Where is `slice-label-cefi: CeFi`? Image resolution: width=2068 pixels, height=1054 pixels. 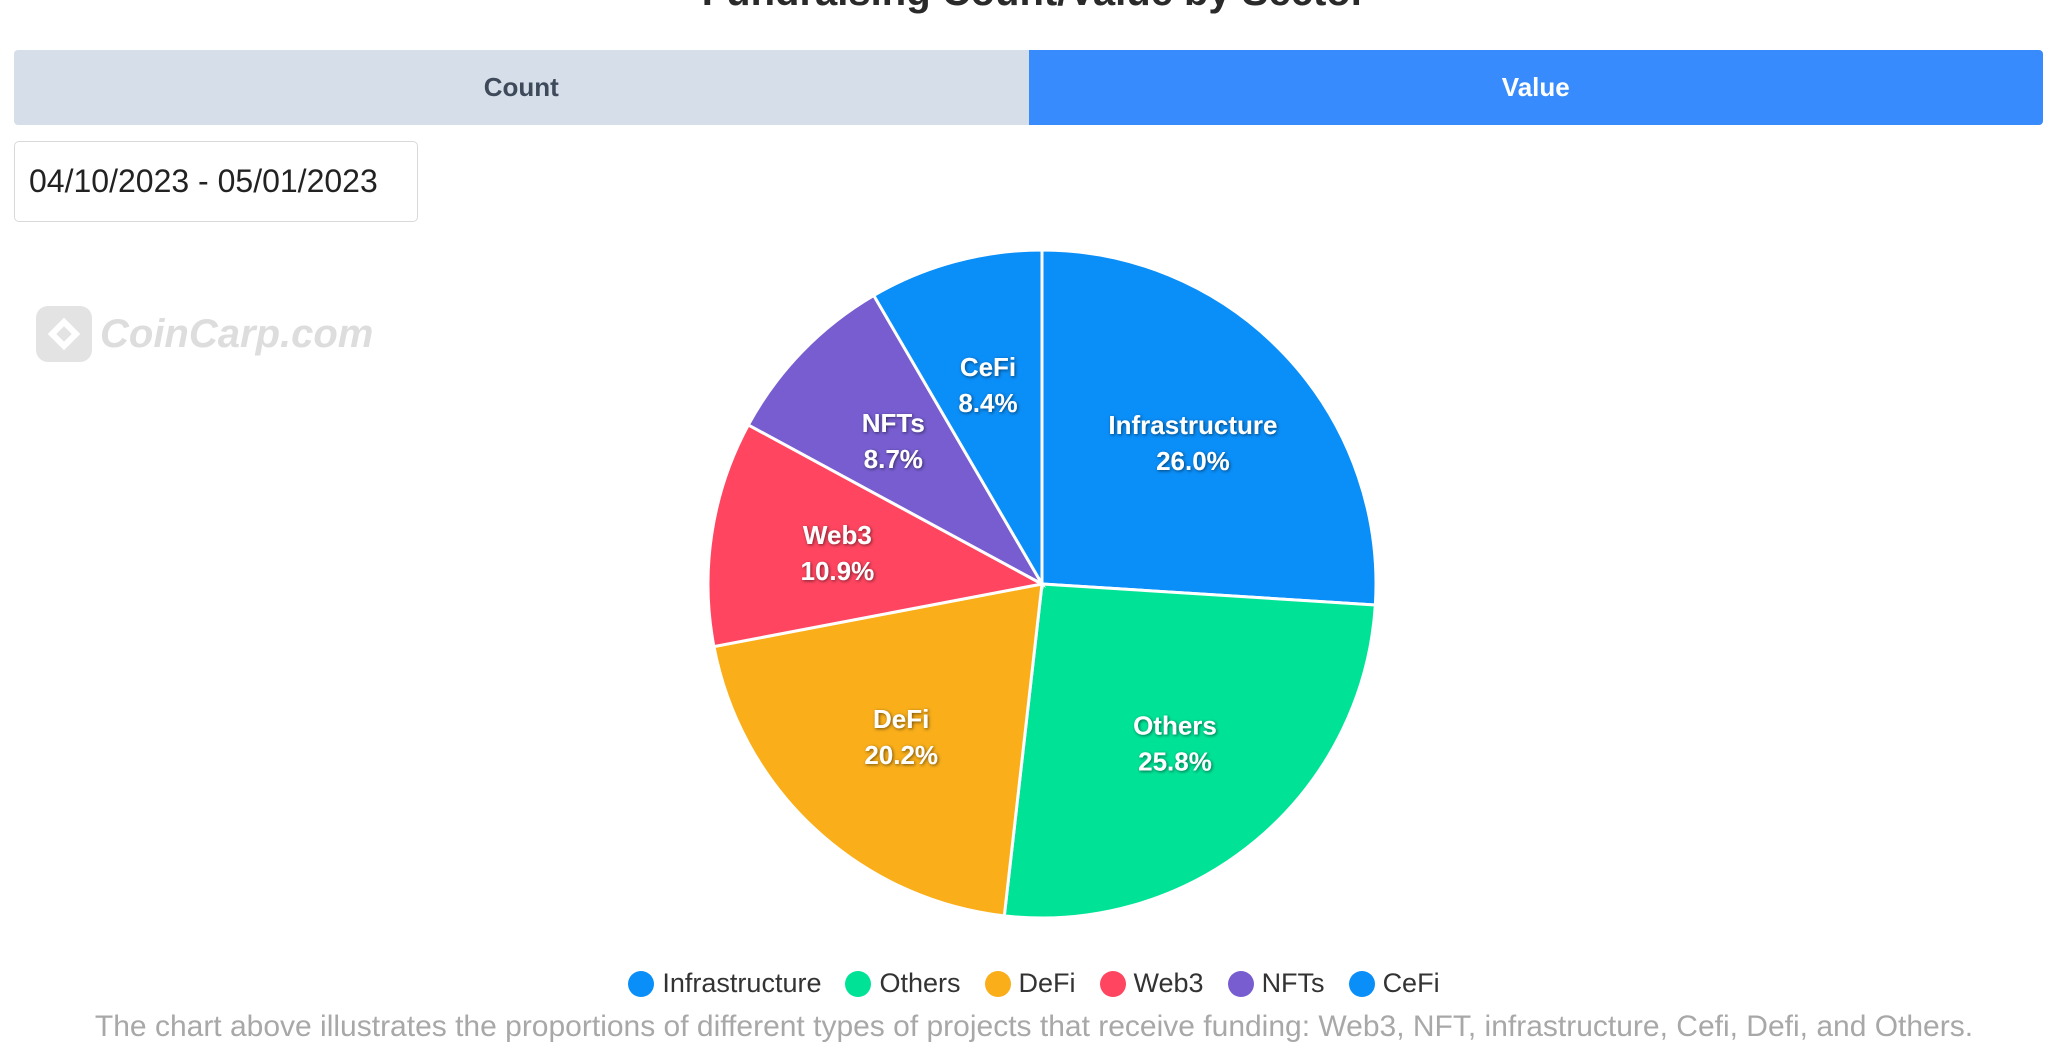
slice-label-cefi: CeFi is located at coordinates (988, 367).